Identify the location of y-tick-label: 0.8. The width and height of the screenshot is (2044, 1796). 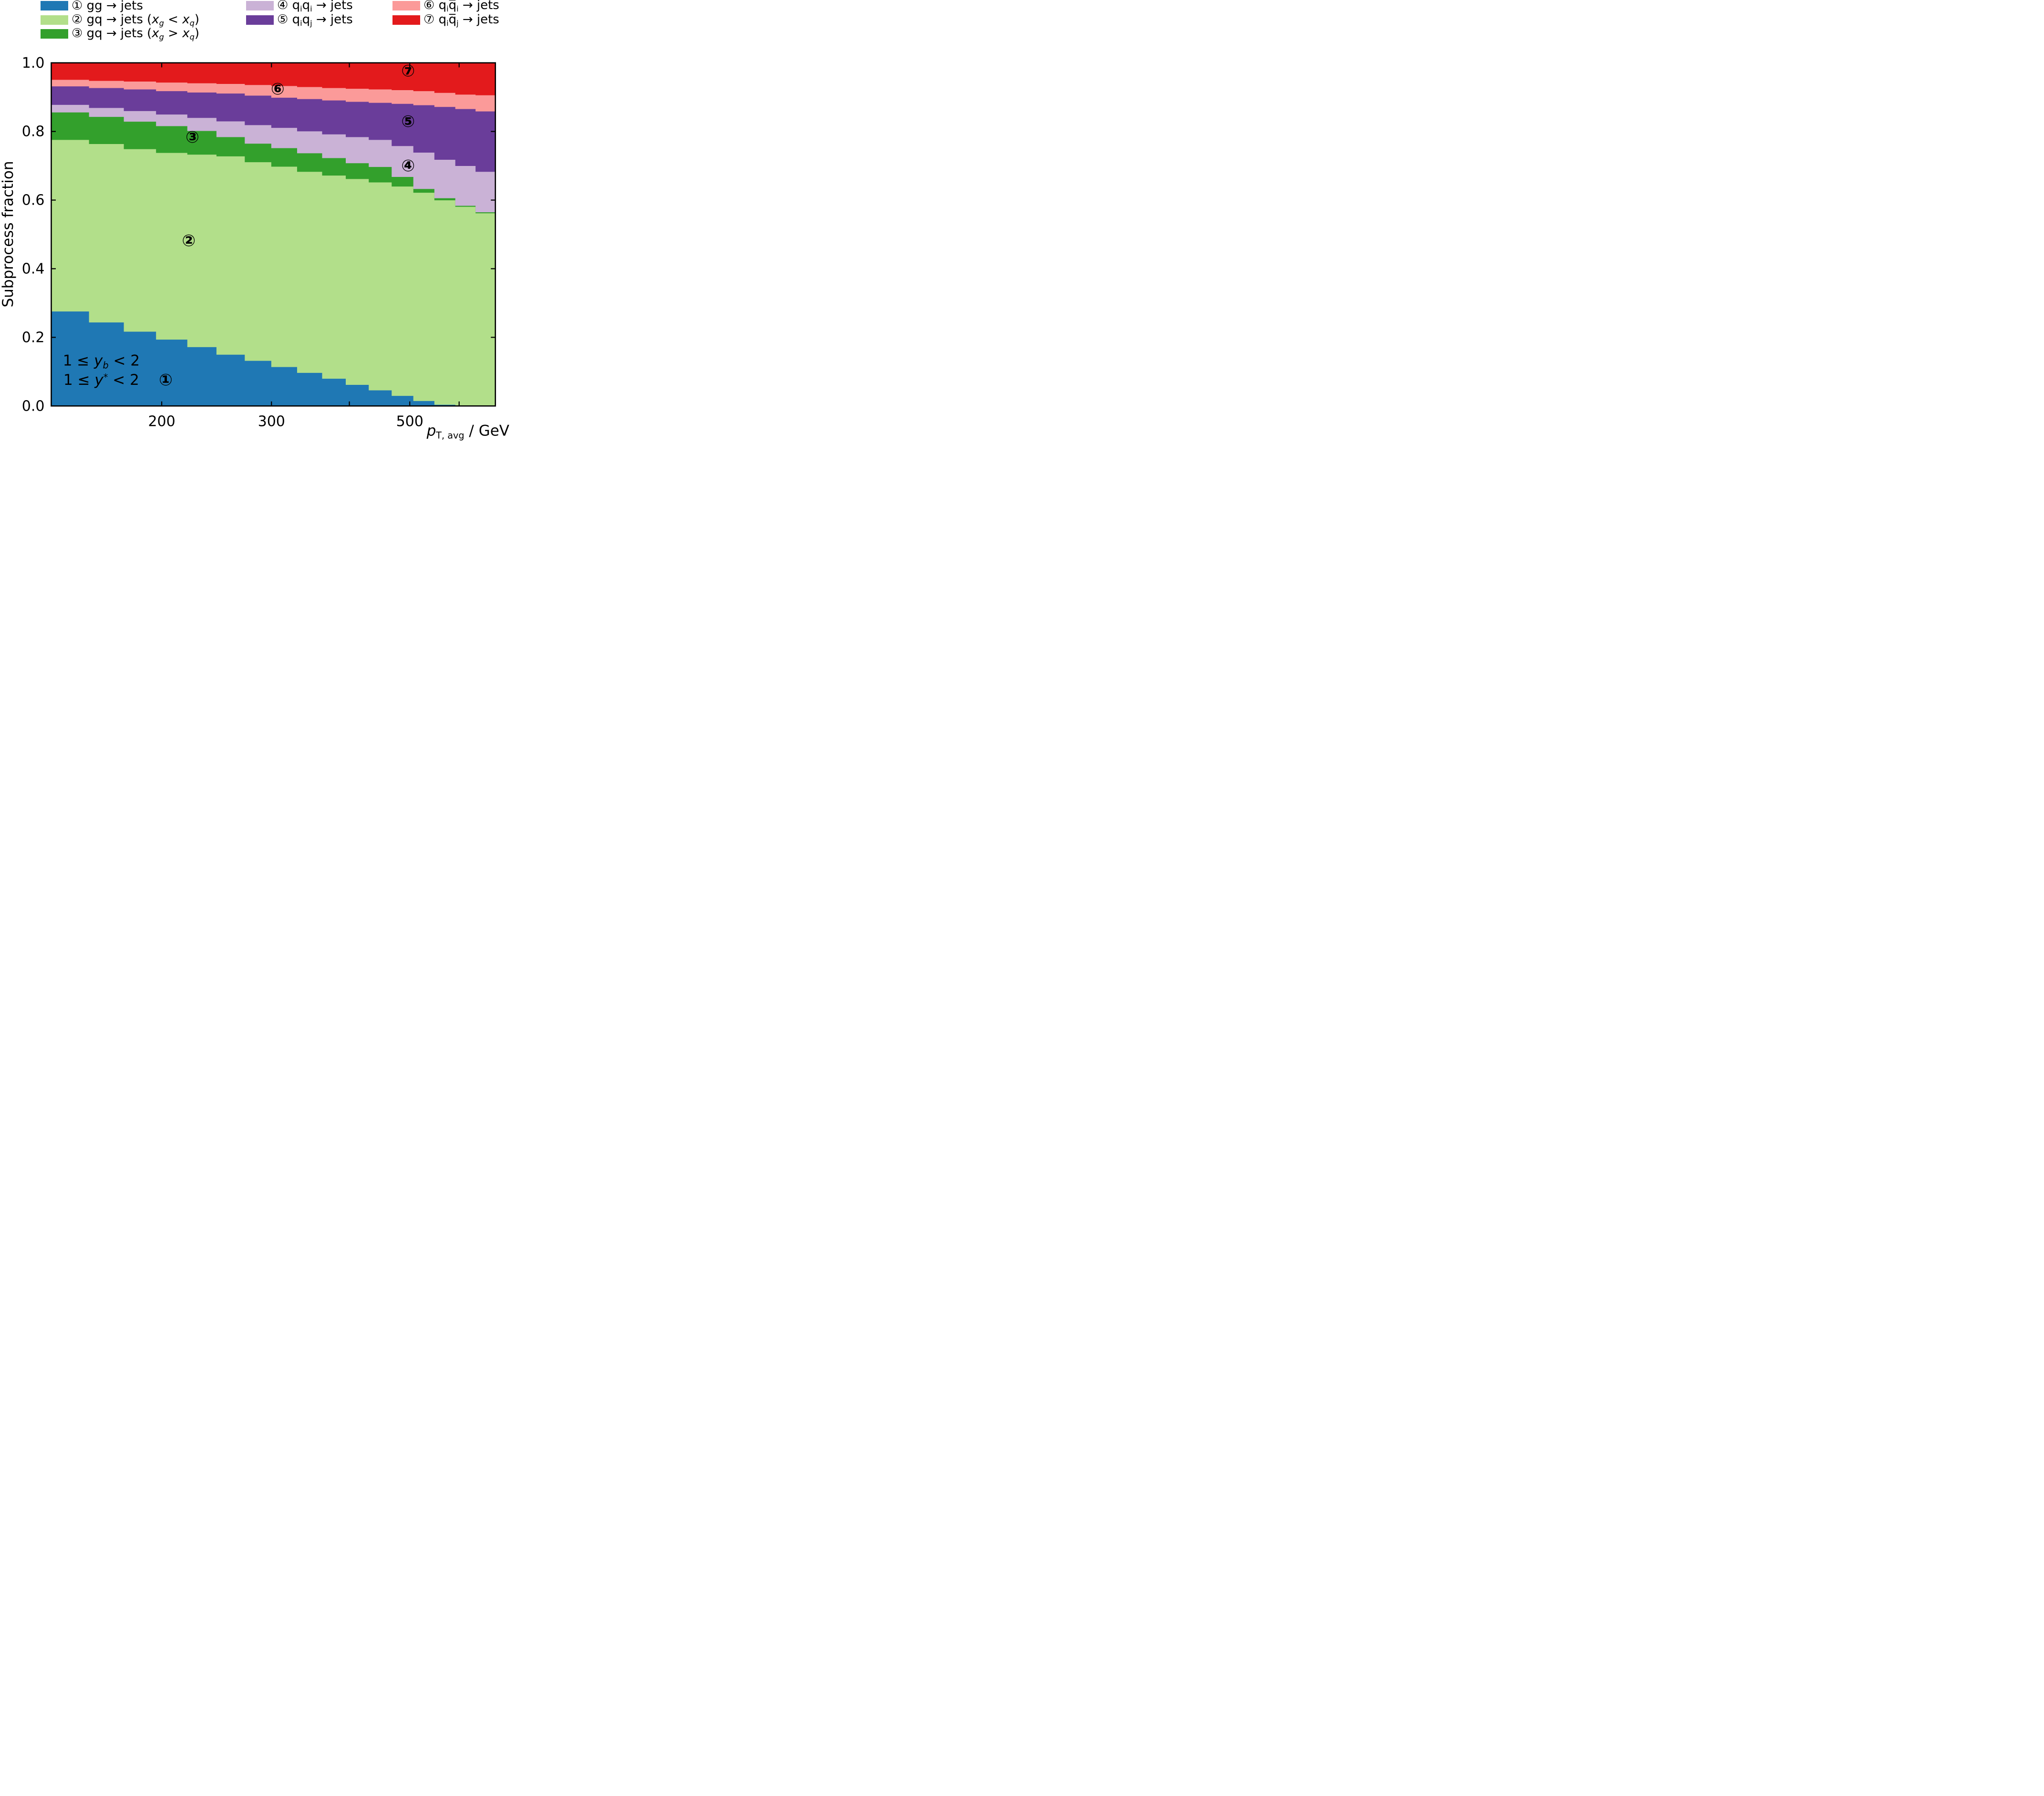
(33, 132).